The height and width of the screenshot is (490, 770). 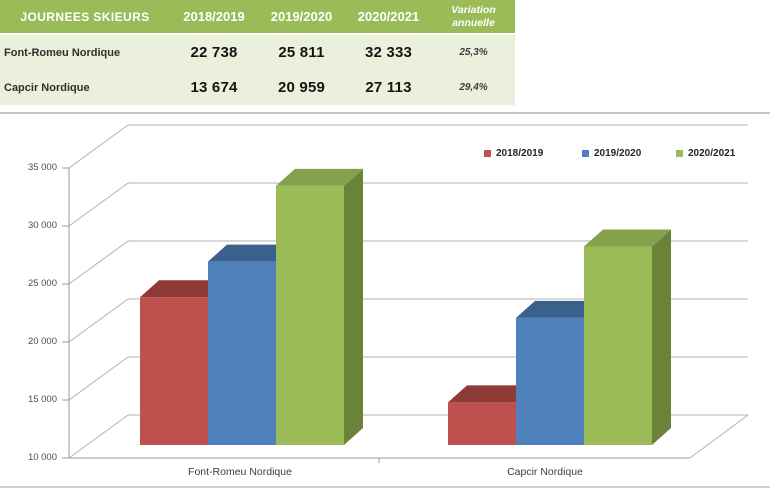 I want to click on legend-swatch-2018-2019, so click(x=487, y=153).